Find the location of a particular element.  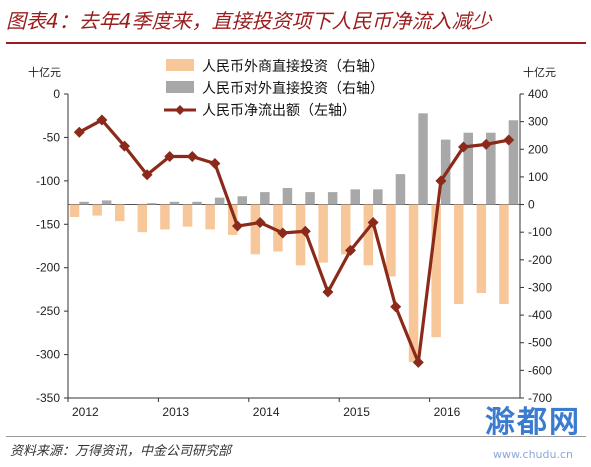

left-tick-label: -150 is located at coordinates (48, 224).